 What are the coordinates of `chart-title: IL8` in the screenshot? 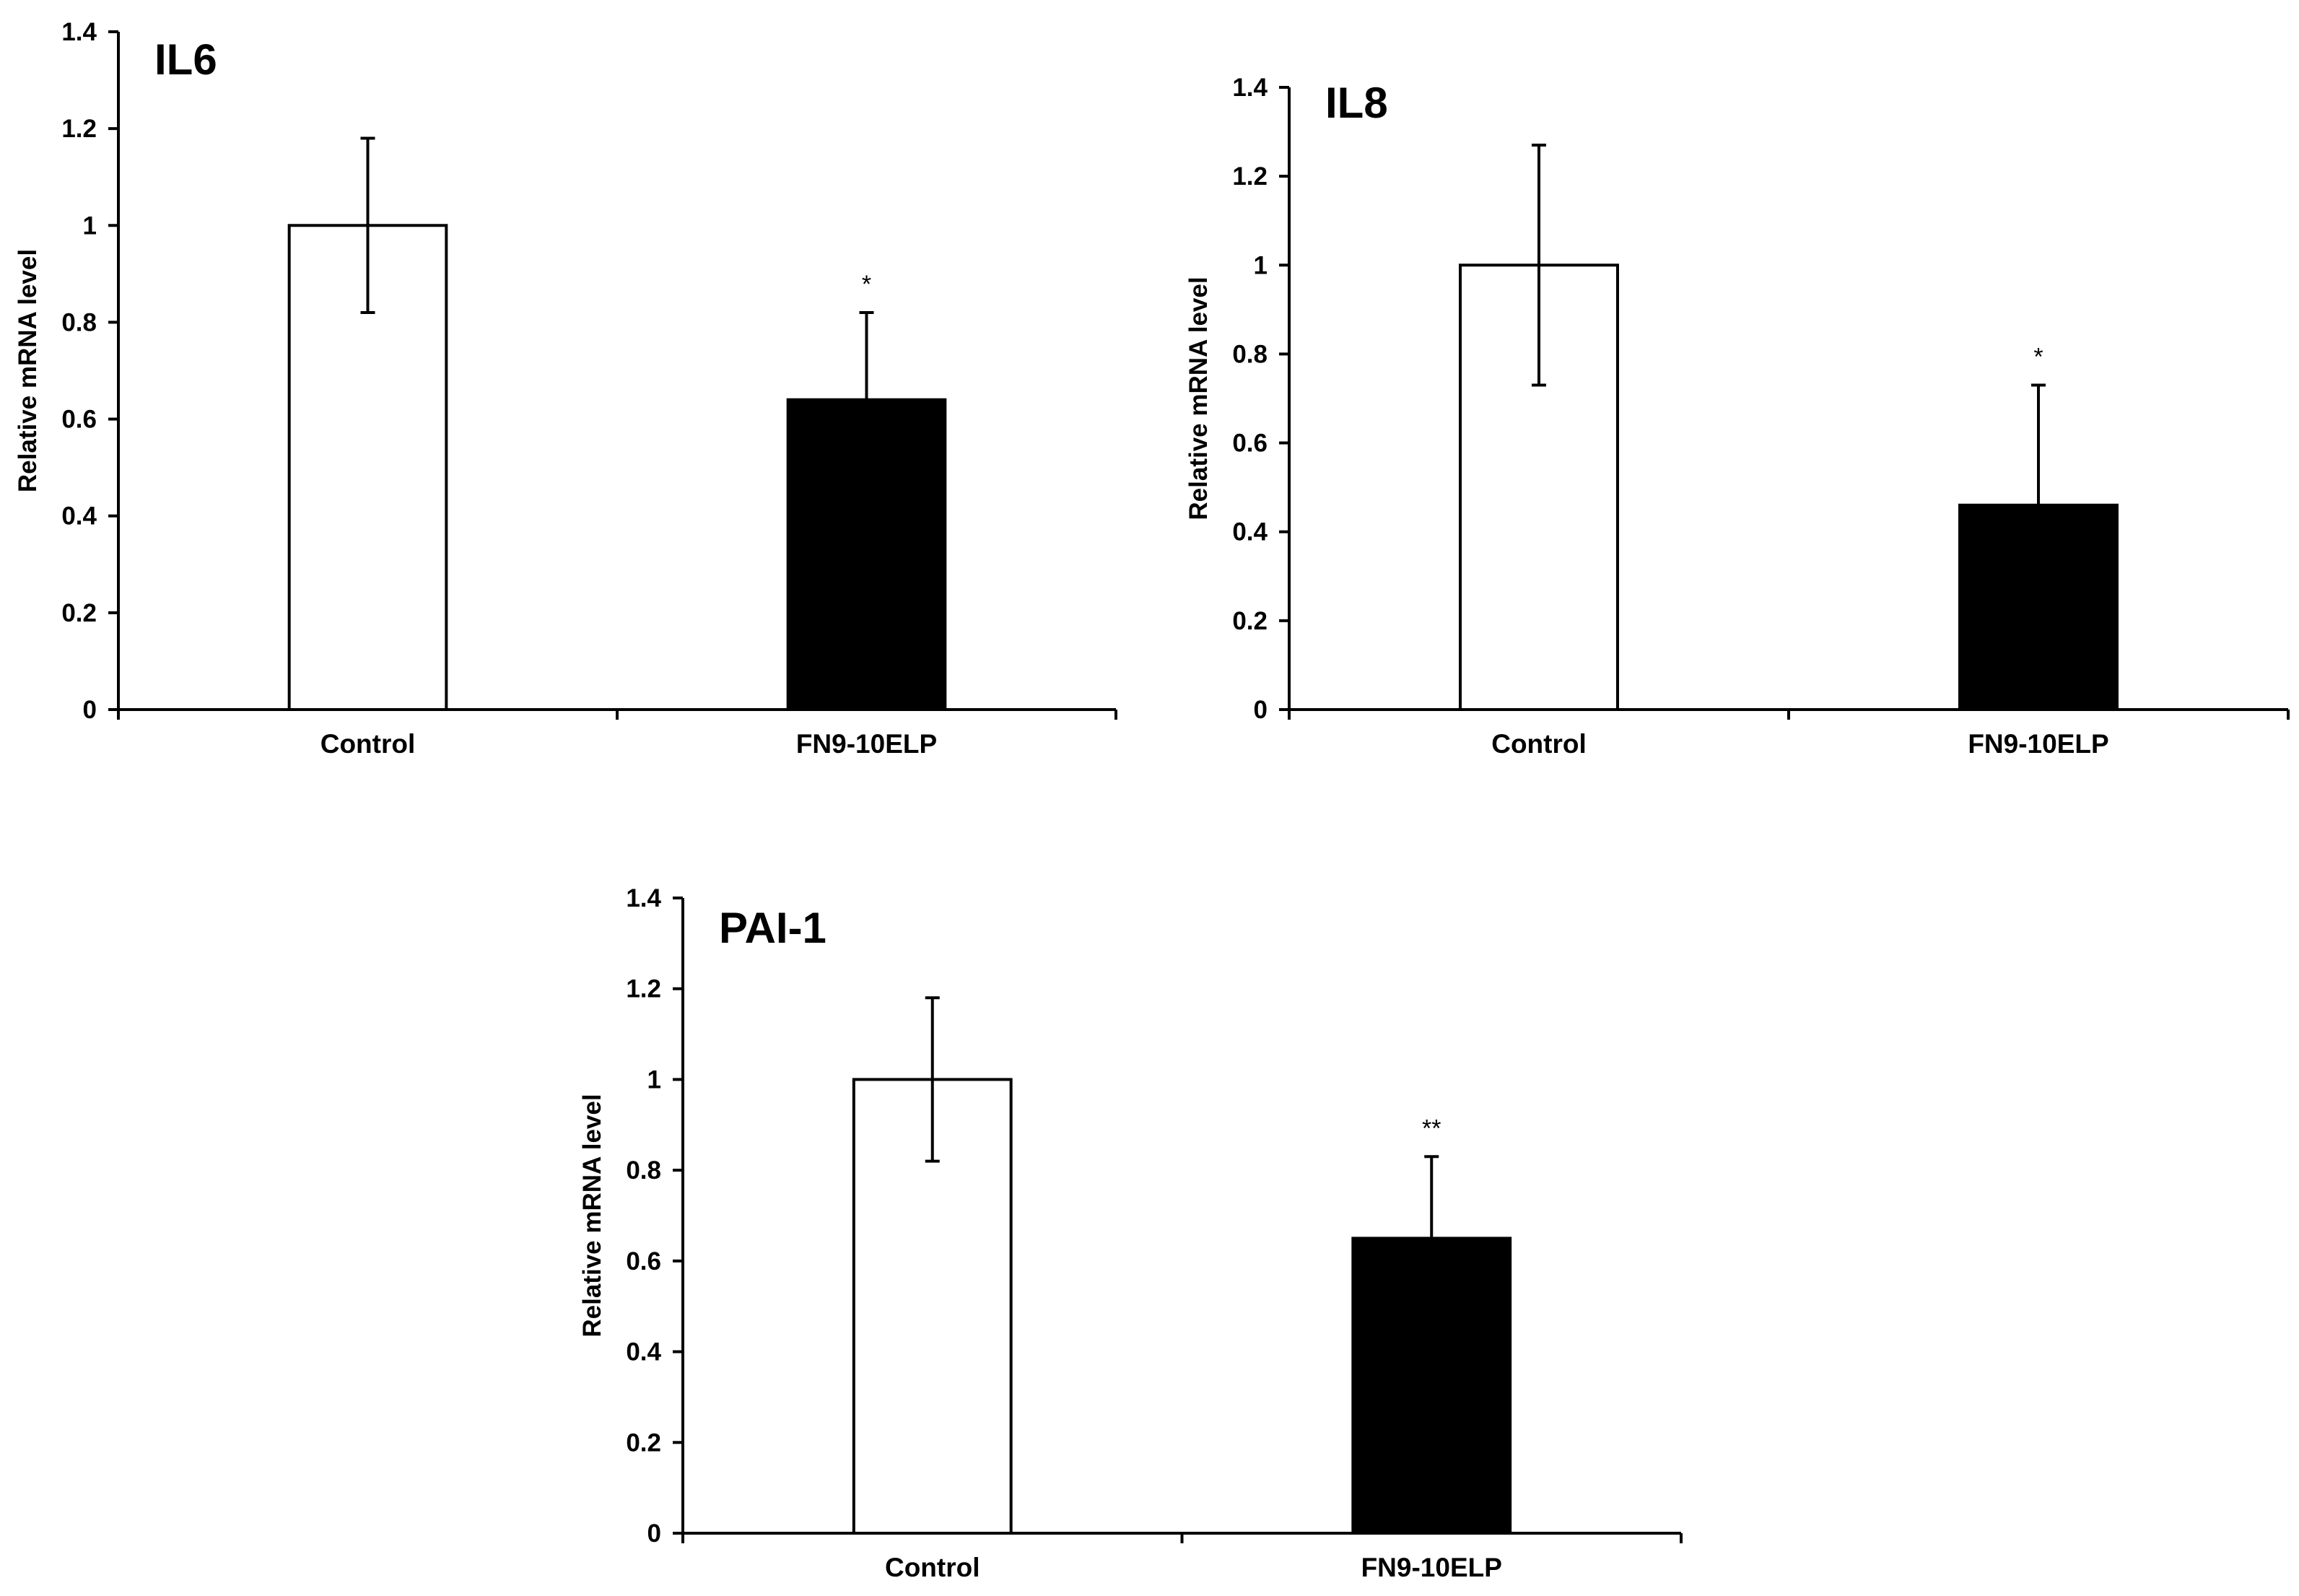 It's located at (1356, 103).